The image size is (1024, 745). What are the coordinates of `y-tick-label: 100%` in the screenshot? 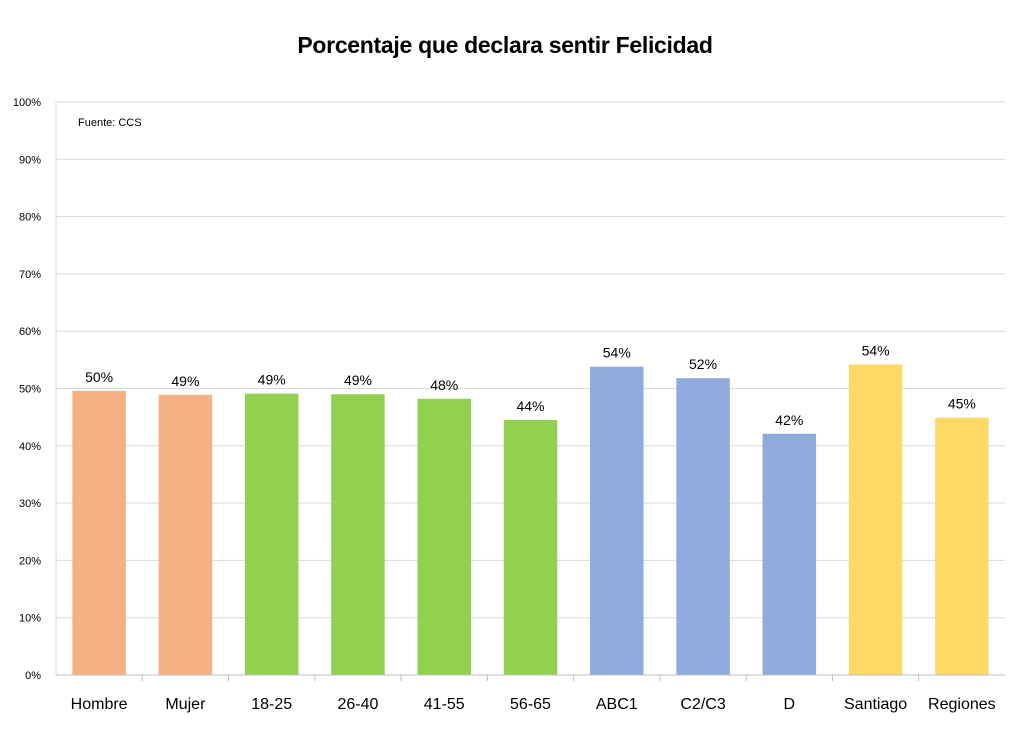 It's located at (27, 103).